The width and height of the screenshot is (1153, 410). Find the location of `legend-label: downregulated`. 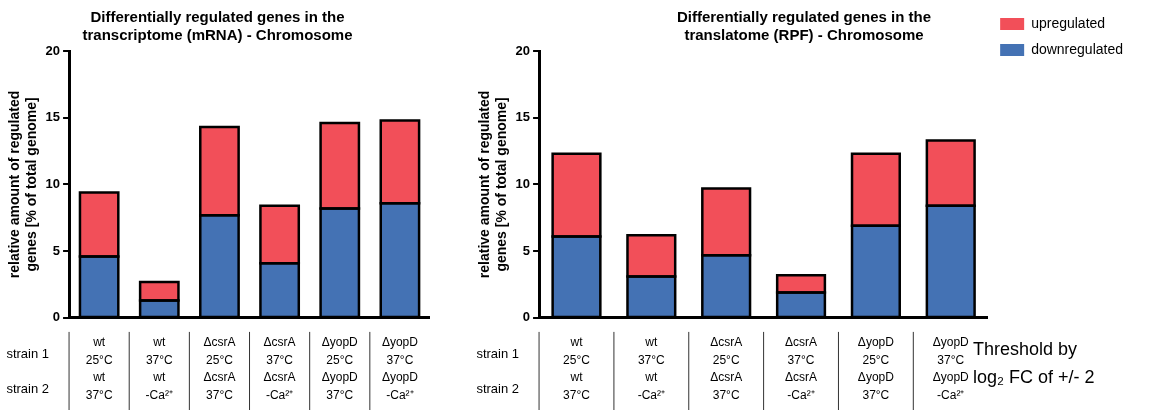

legend-label: downregulated is located at coordinates (1077, 48).